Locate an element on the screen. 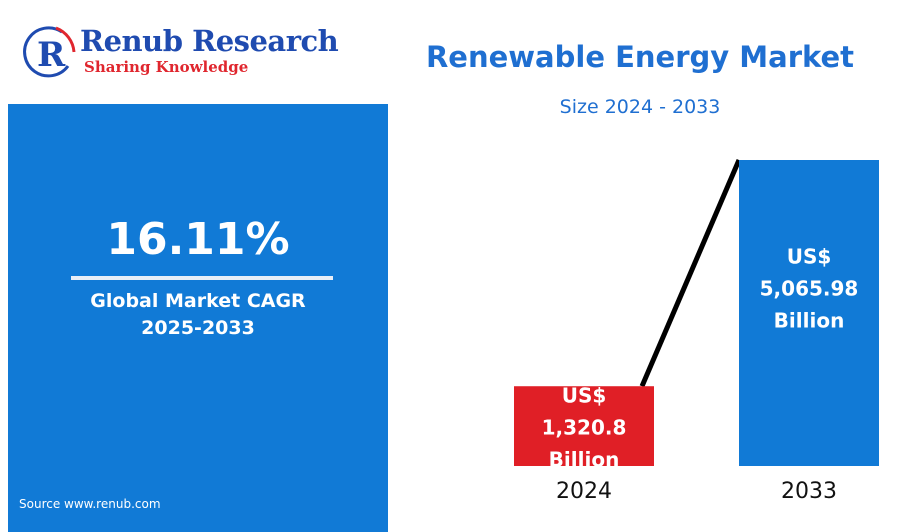 This screenshot has width=919, height=532. bar-2033 is located at coordinates (809, 313).